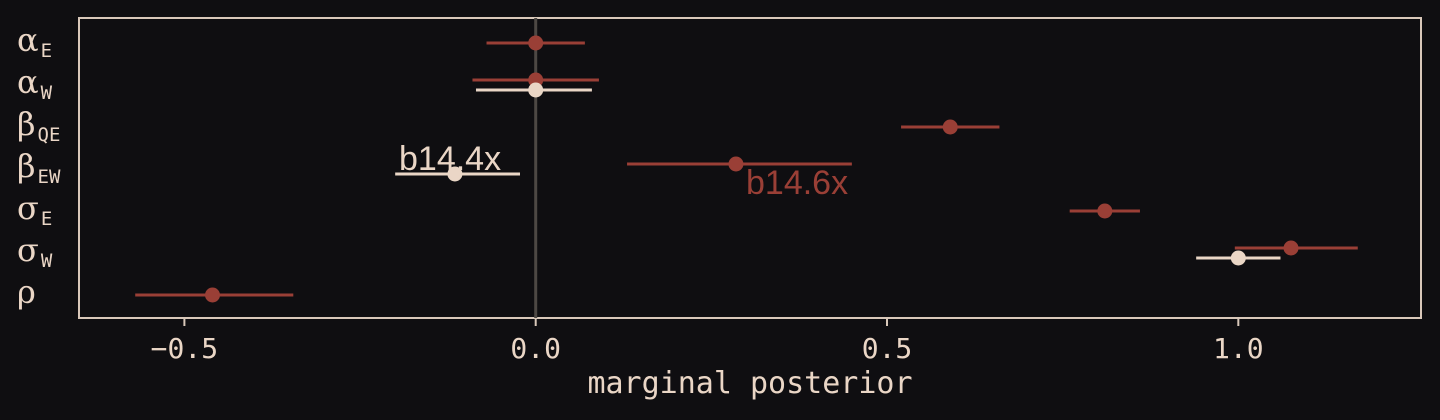 This screenshot has width=1440, height=420. Describe the element at coordinates (749, 383) in the screenshot. I see `x-axis-title: marginal posterior` at that location.